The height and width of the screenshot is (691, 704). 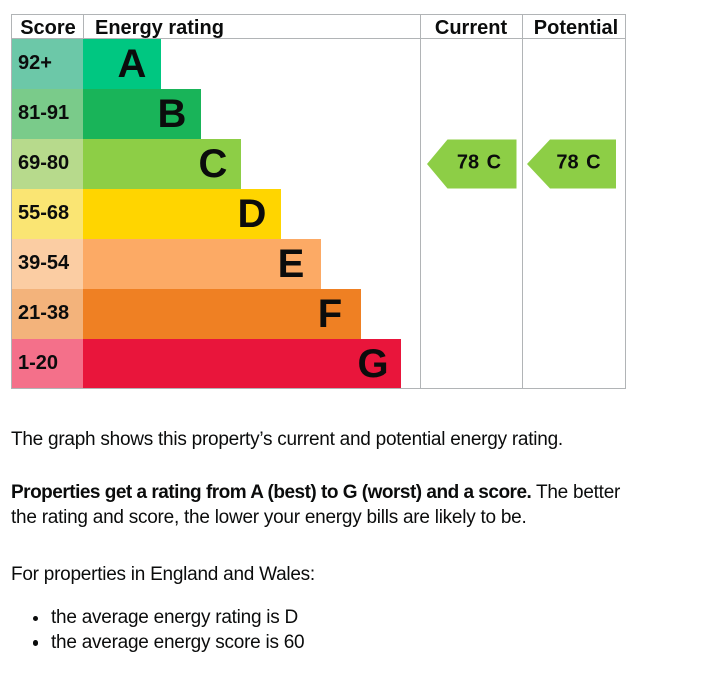 What do you see at coordinates (291, 264) in the screenshot?
I see `svg-text: E` at bounding box center [291, 264].